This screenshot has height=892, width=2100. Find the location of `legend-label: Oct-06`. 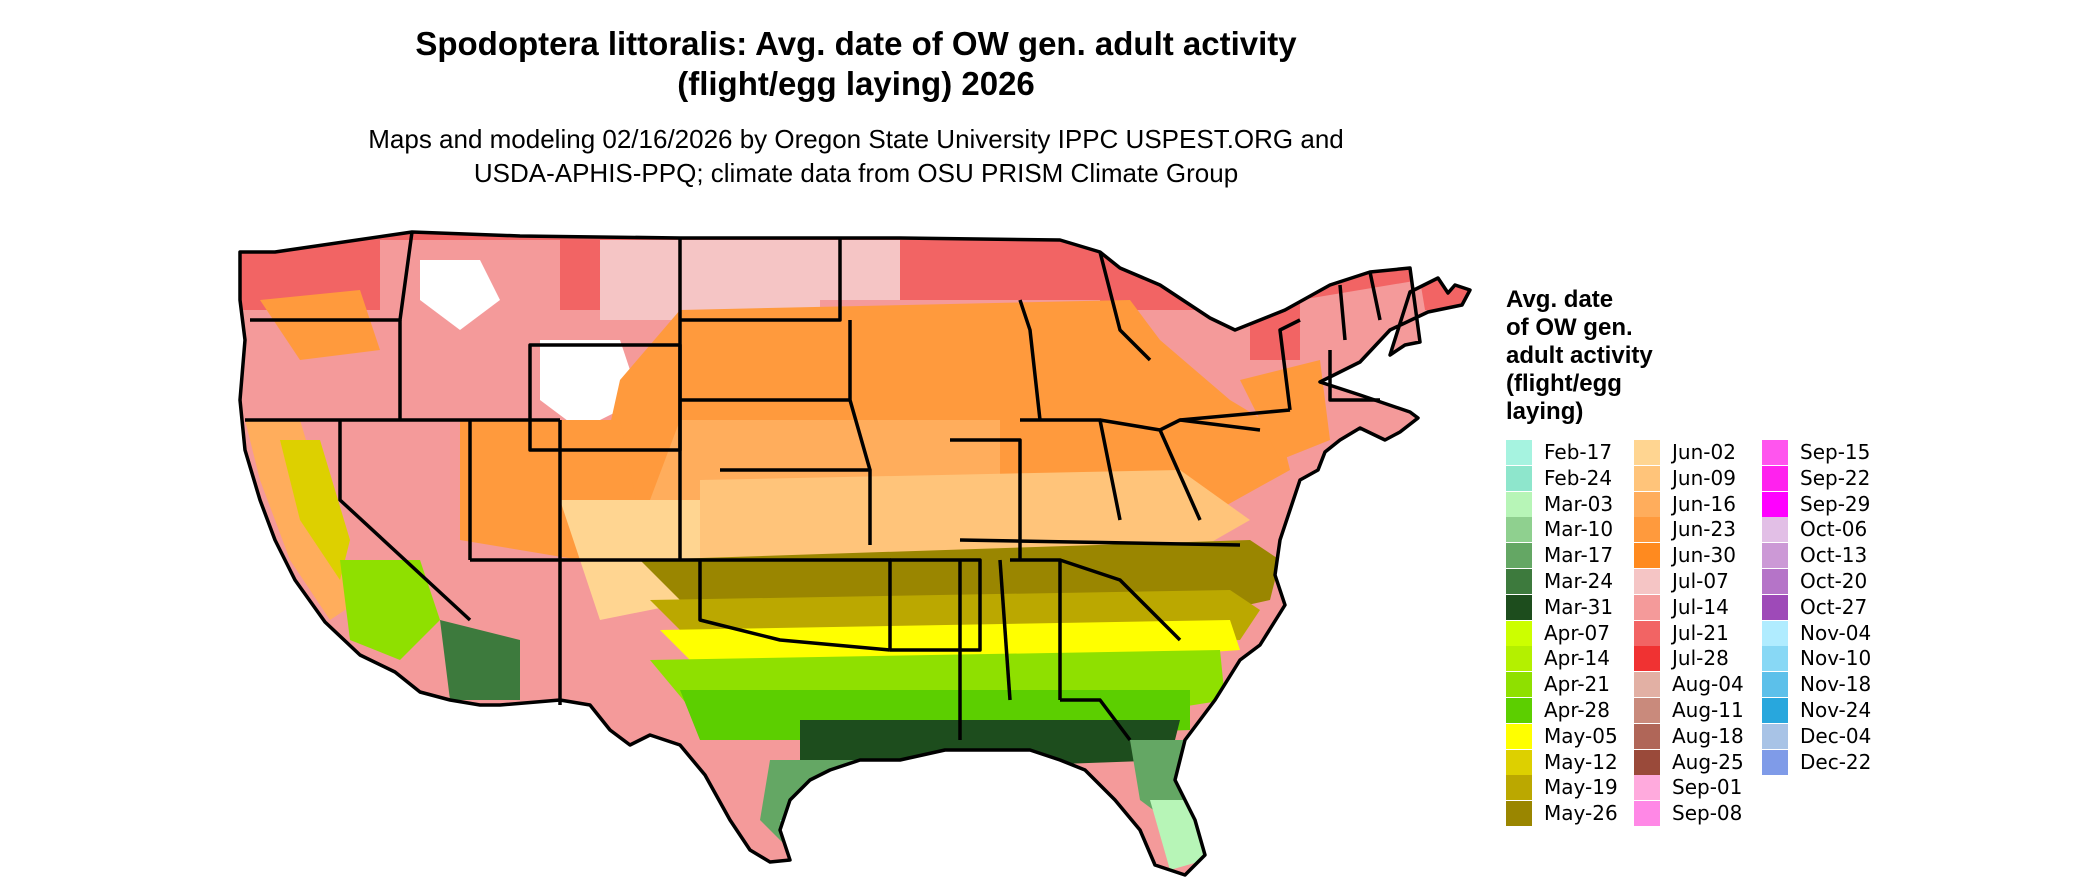

legend-label: Oct-06 is located at coordinates (1834, 529).